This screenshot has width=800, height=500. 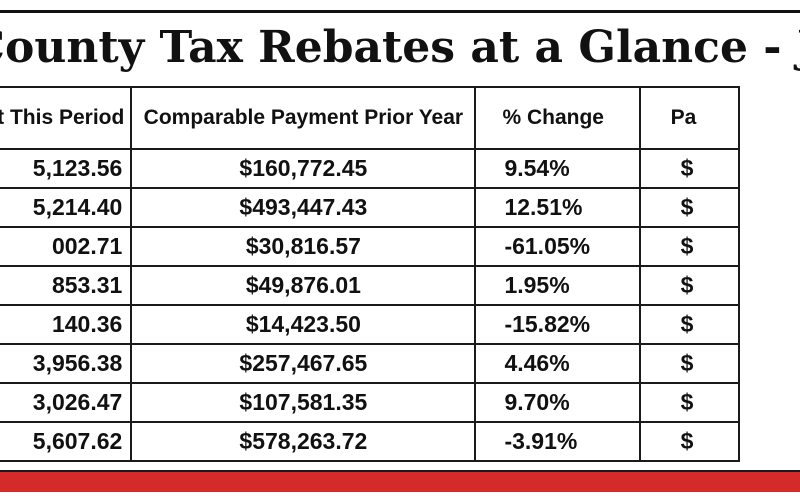 I want to click on header-percent-change: % Change, so click(x=557, y=118).